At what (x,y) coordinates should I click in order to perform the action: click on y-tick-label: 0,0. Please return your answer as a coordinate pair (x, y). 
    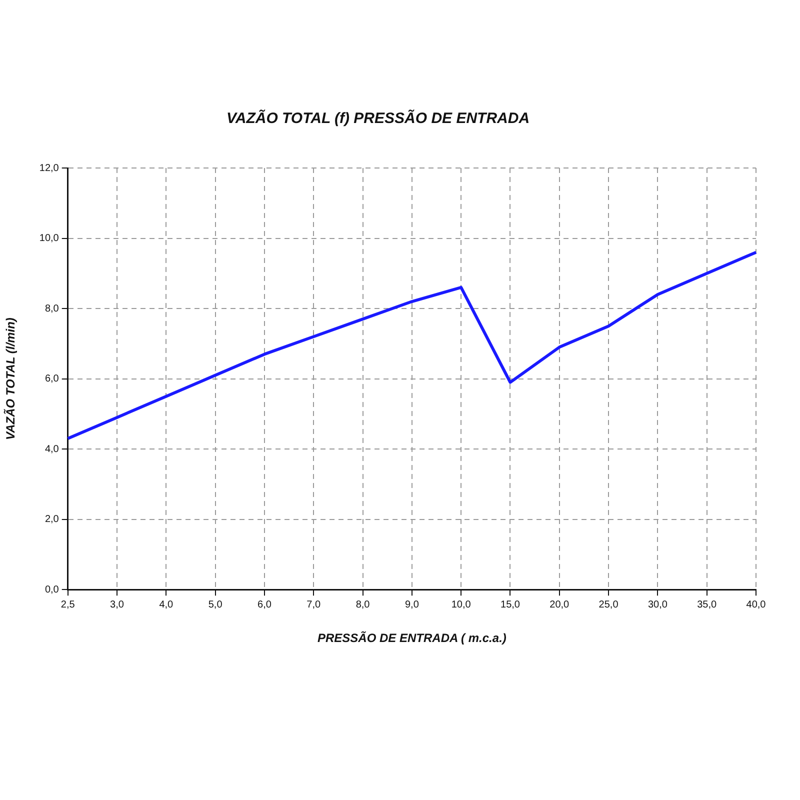
    Looking at the image, I should click on (52, 590).